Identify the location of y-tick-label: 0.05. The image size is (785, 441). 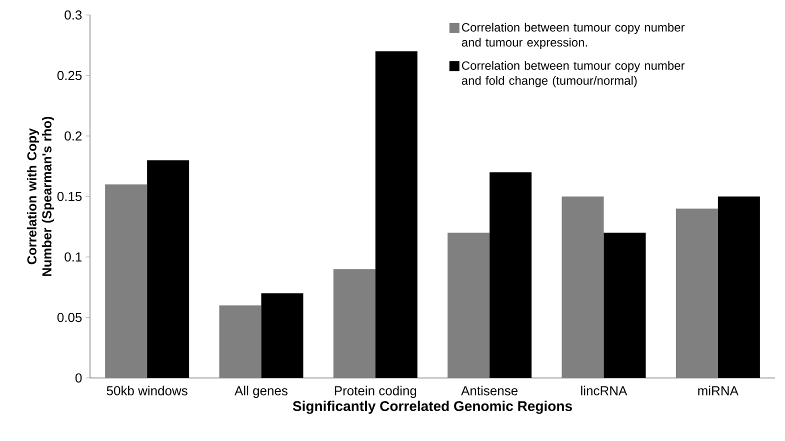
(69, 317).